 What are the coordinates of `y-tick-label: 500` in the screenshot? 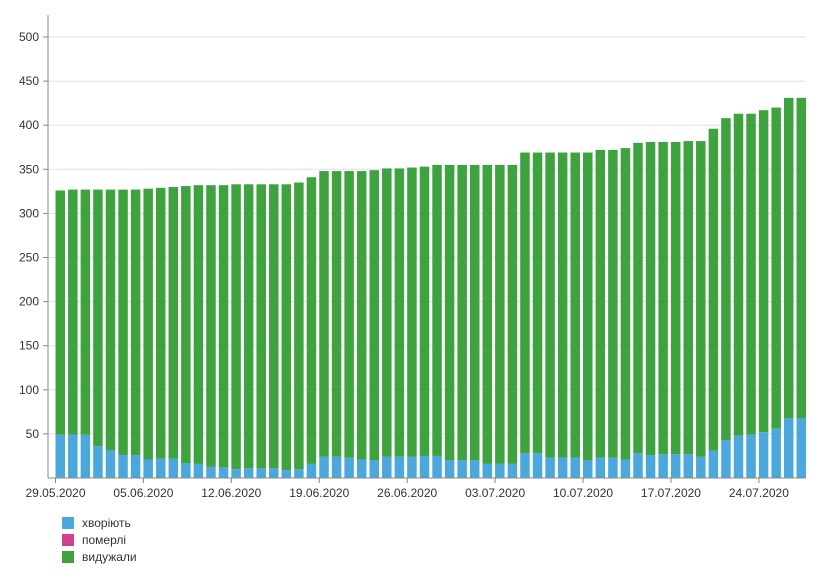 It's located at (29, 37).